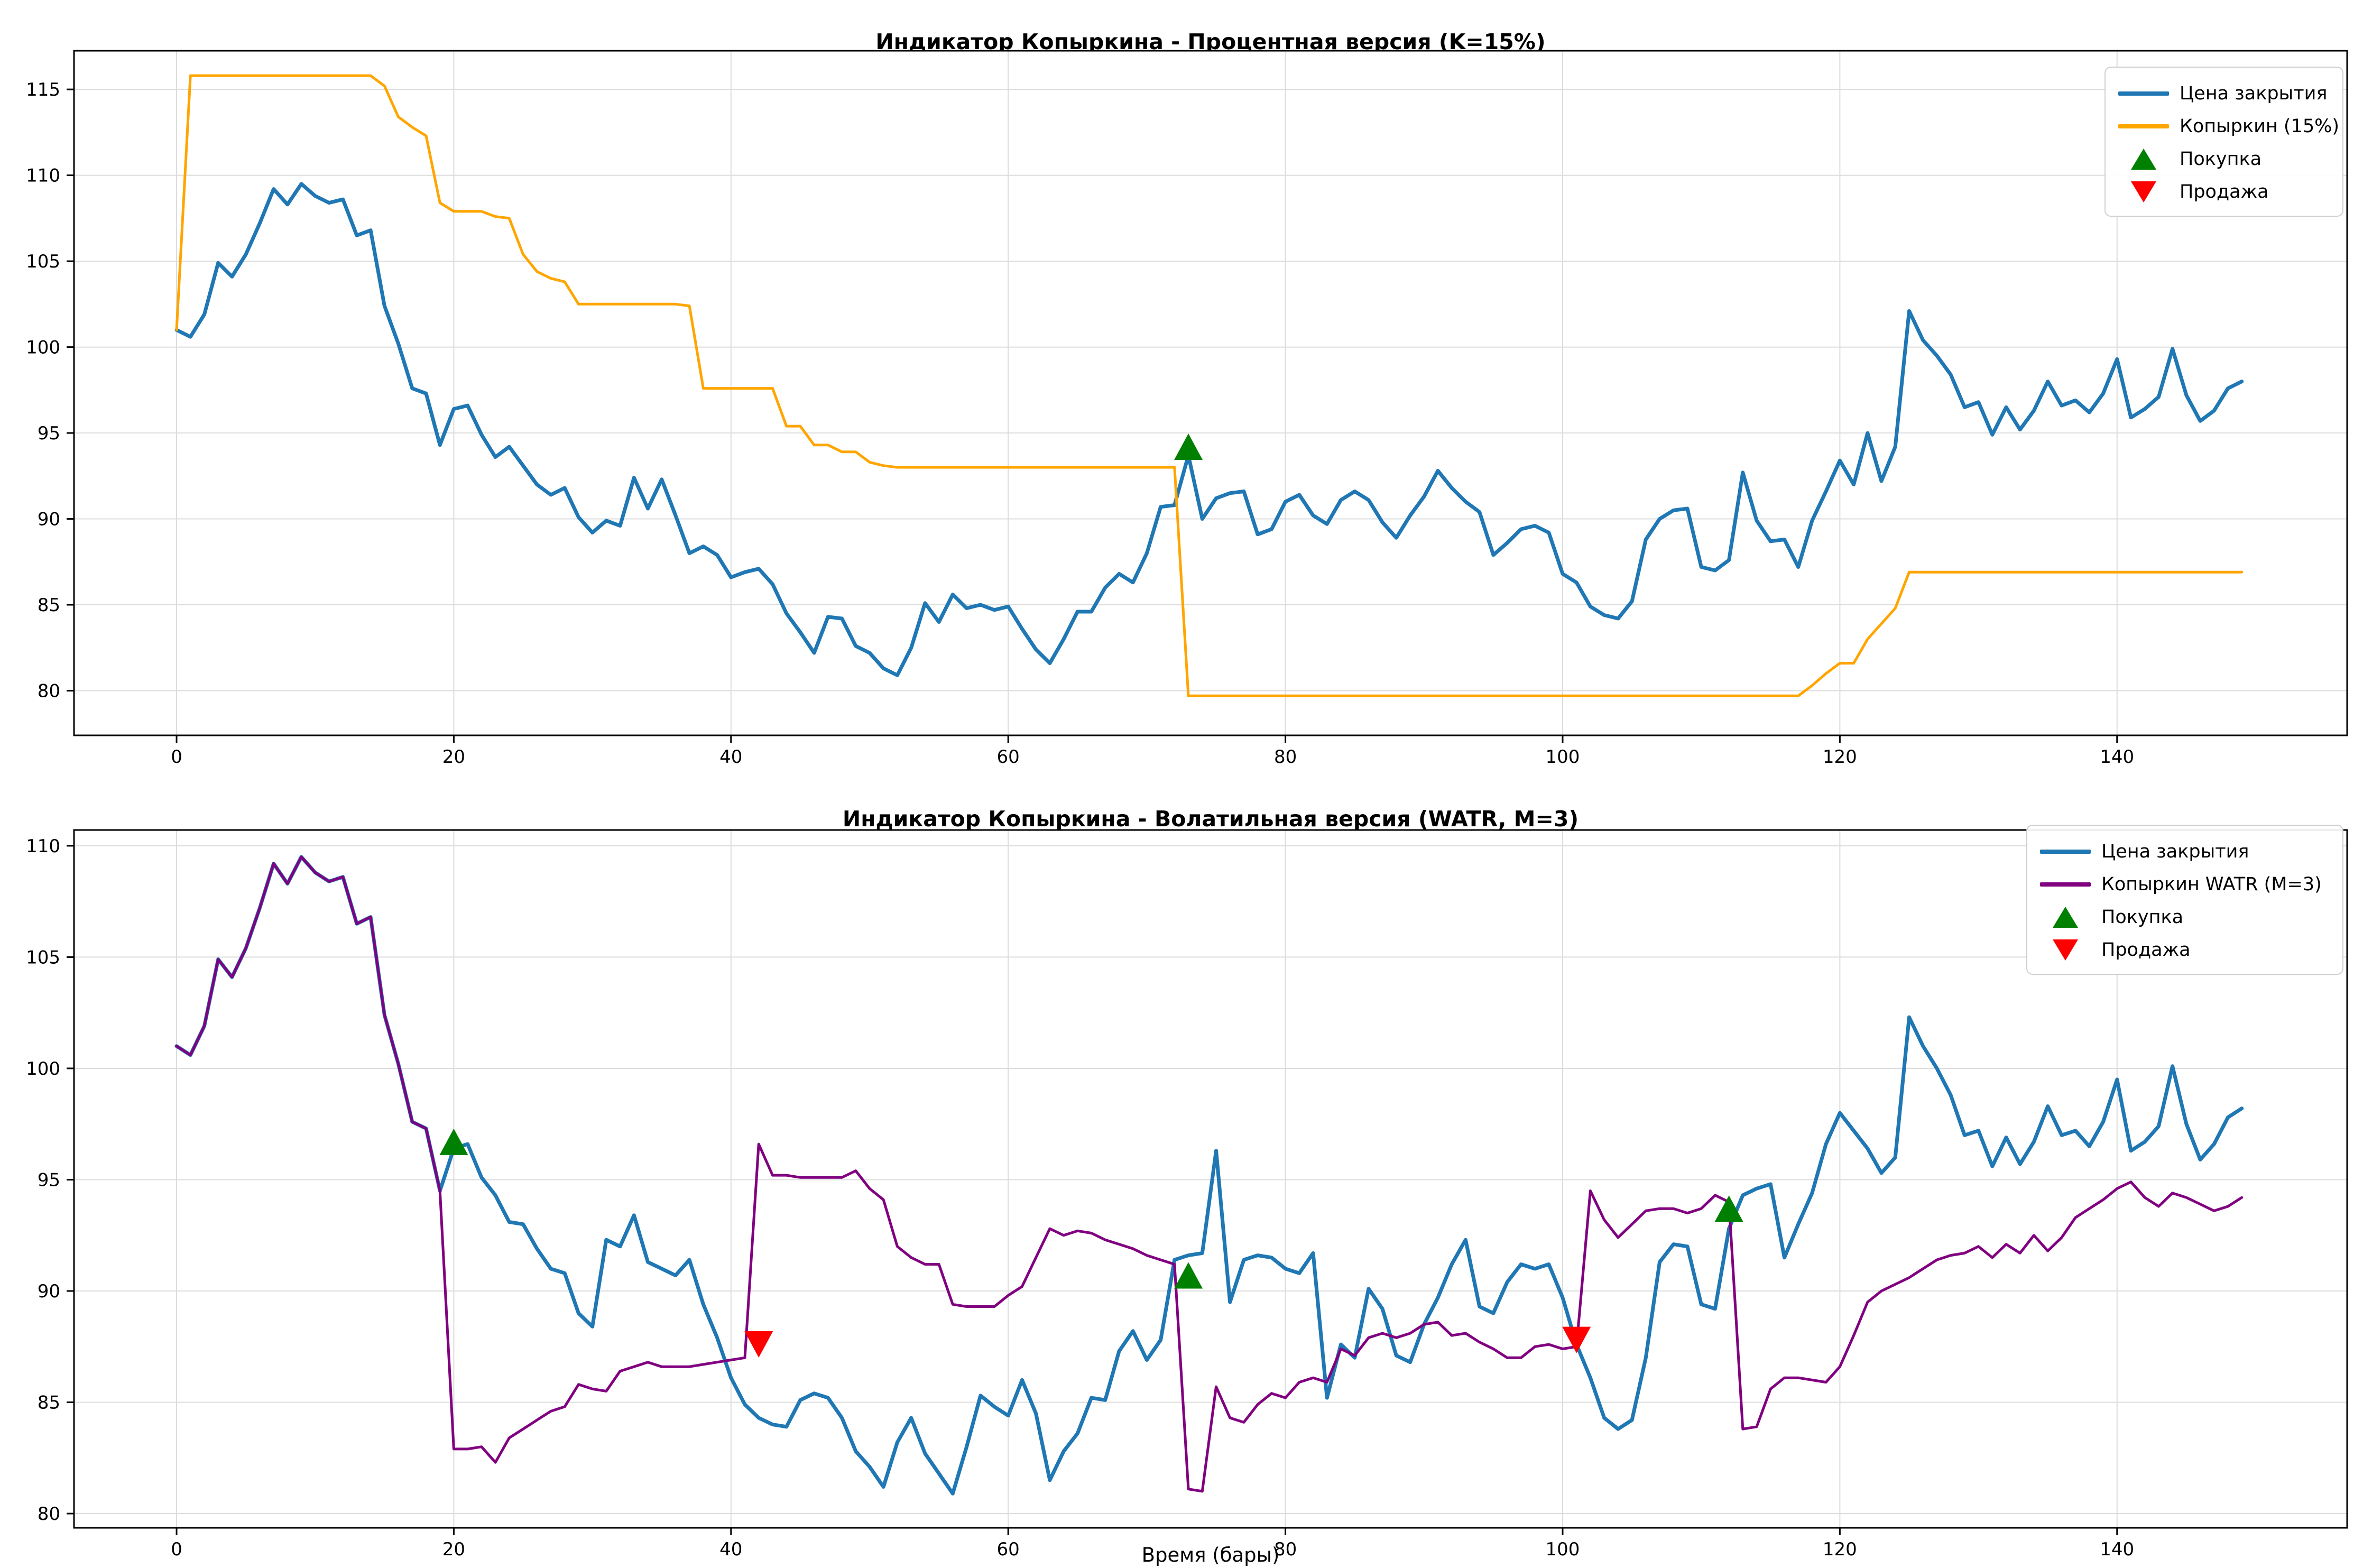 The image size is (2363, 1568). I want to click on y-tick-label: 115, so click(43, 89).